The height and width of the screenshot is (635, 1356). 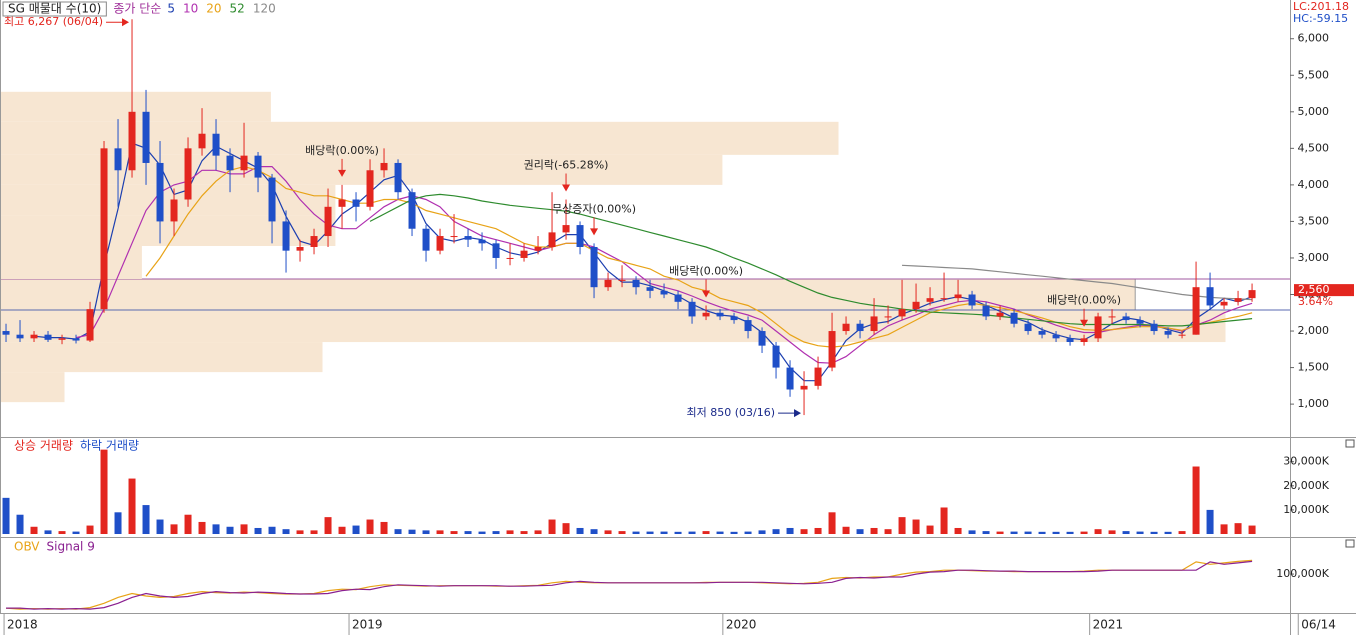 What do you see at coordinates (1318, 625) in the screenshot?
I see `x-tick-label: 06/14` at bounding box center [1318, 625].